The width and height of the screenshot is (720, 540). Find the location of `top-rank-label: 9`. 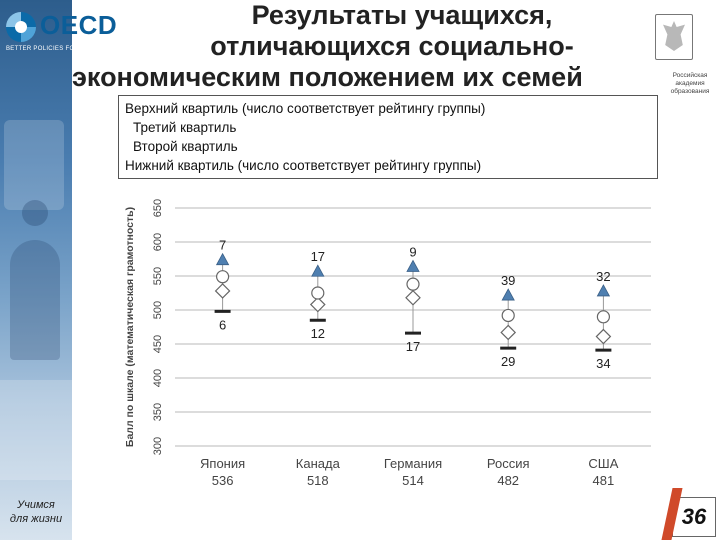

top-rank-label: 9 is located at coordinates (412, 251).